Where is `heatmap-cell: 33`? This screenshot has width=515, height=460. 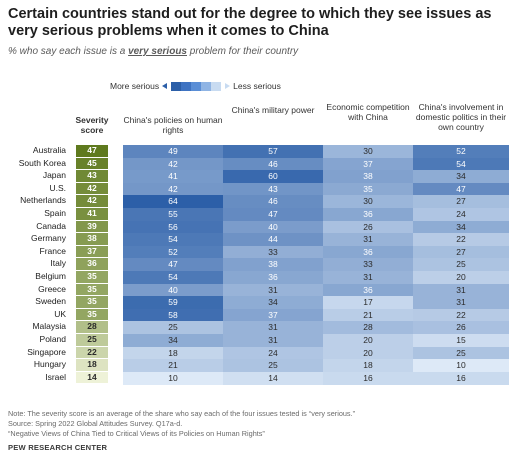
heatmap-cell: 33 is located at coordinates (368, 265).